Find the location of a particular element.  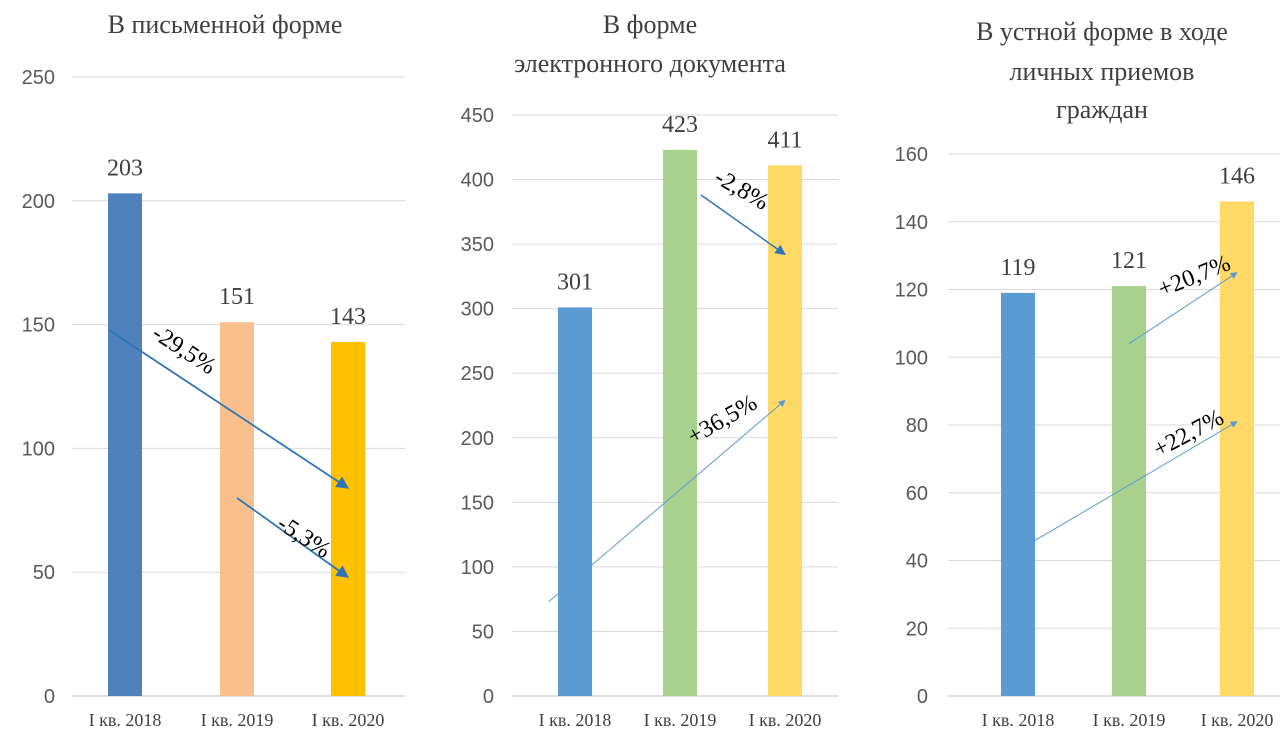

chart-3-change-label: +22,7% is located at coordinates (1188, 434).